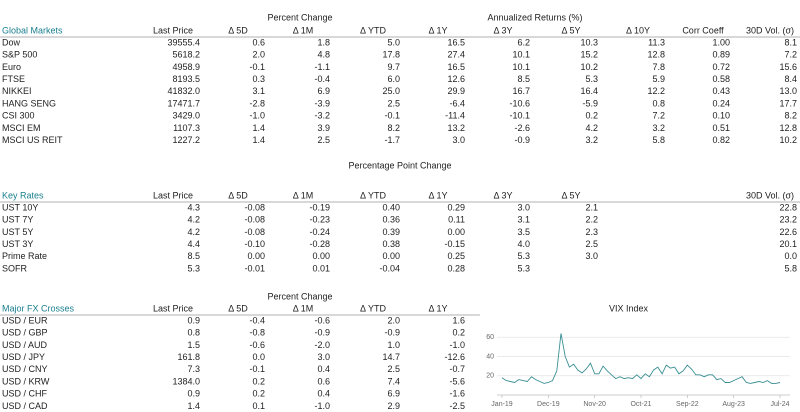 The height and width of the screenshot is (412, 800). I want to click on row-label: FTSE, so click(13, 79).